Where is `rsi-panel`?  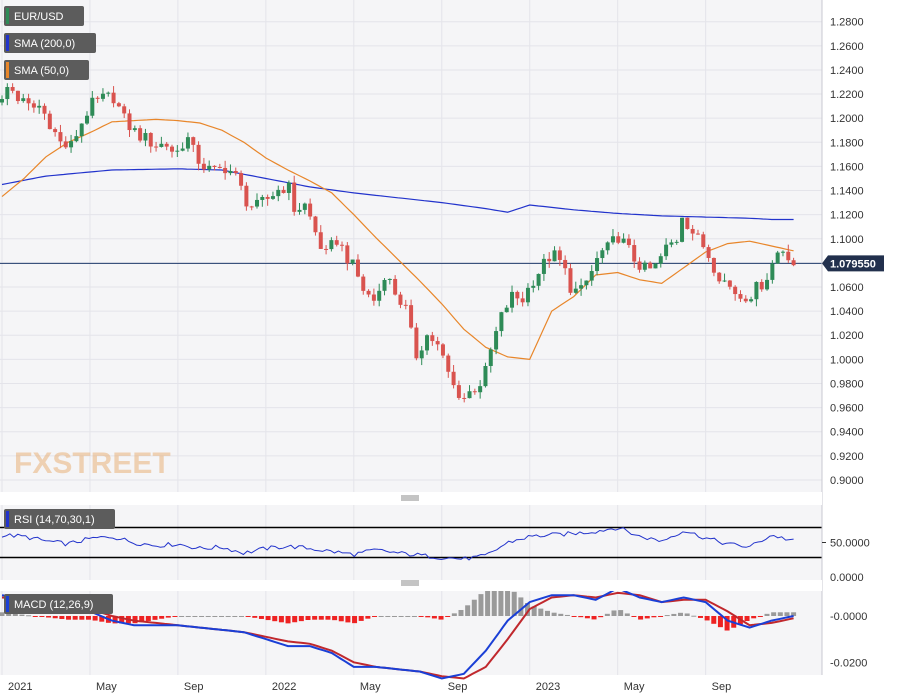 rsi-panel is located at coordinates (411, 542).